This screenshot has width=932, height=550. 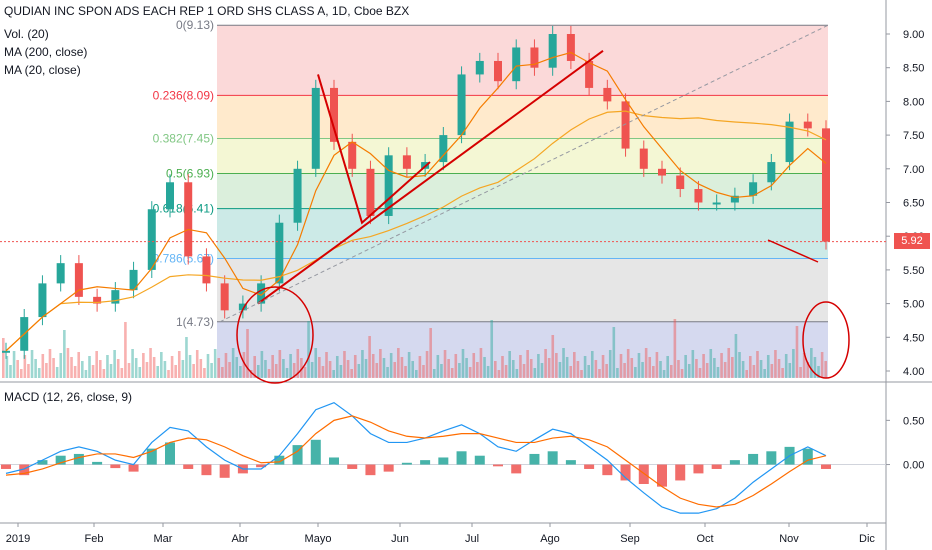 What do you see at coordinates (913, 170) in the screenshot?
I see `price-tick-label: 7.00` at bounding box center [913, 170].